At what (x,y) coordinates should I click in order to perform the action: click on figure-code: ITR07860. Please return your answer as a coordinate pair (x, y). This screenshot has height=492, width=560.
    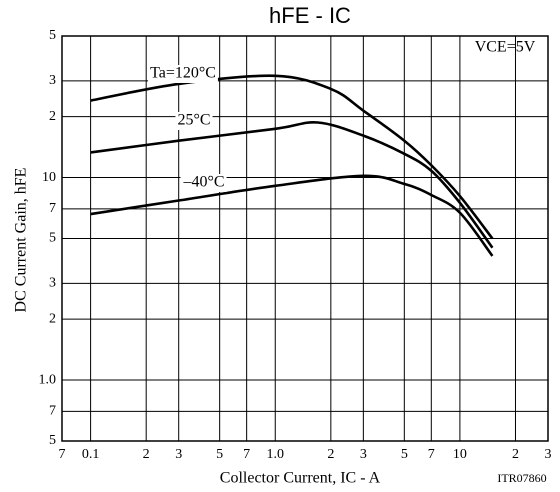
    Looking at the image, I should click on (521, 478).